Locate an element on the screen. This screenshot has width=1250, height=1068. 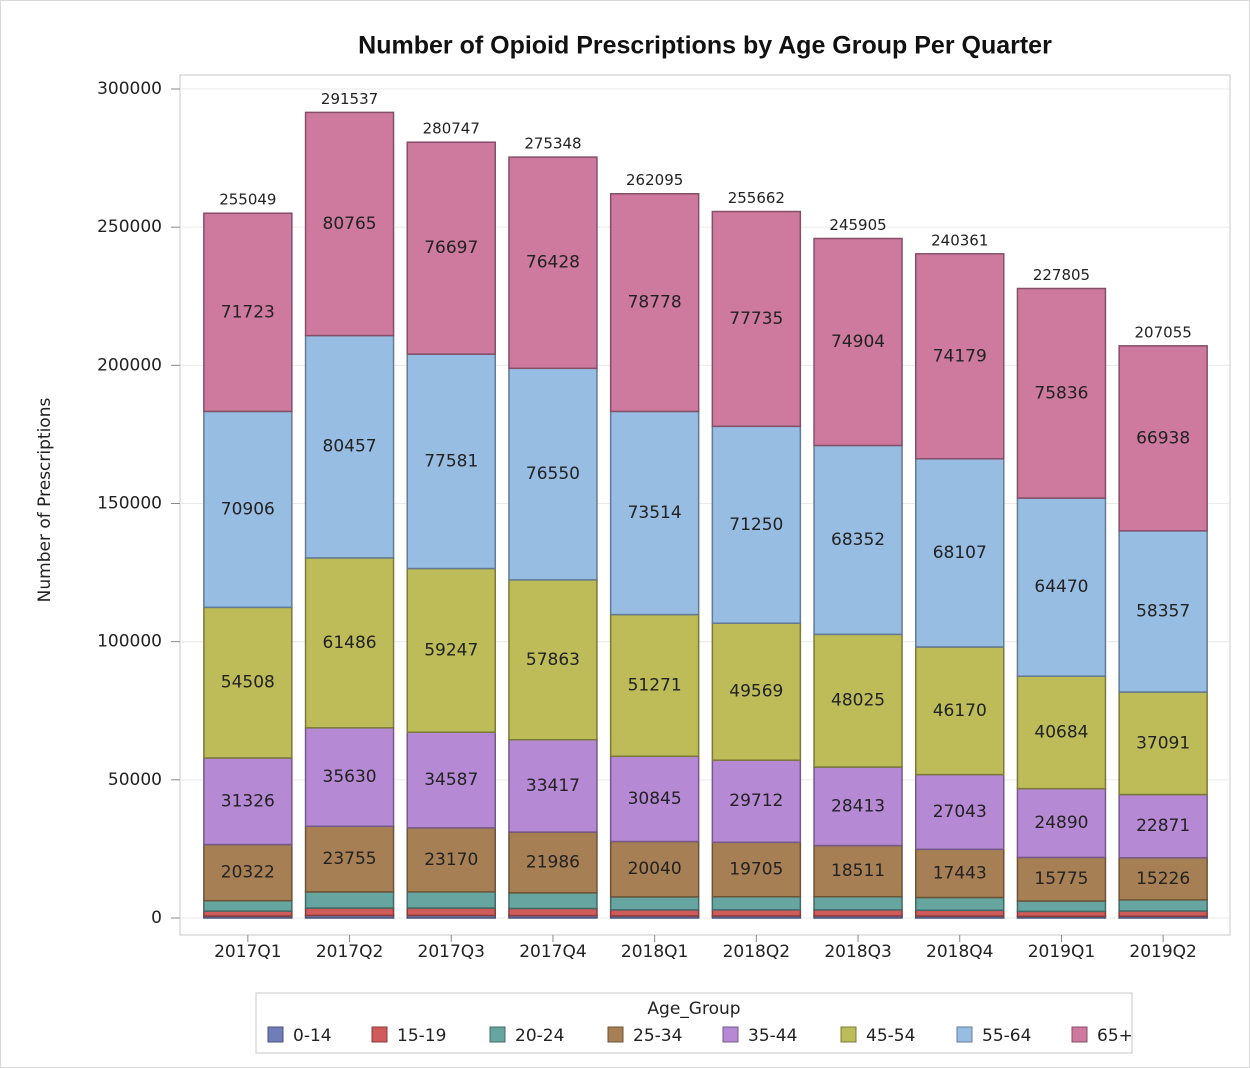
x-tick-label: 2017Q1 is located at coordinates (247, 952).